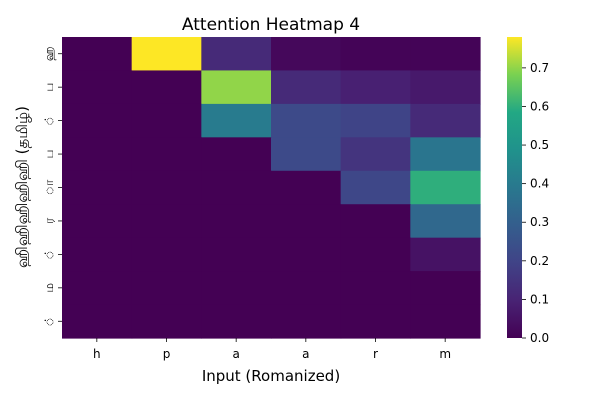  Describe the element at coordinates (375, 321) in the screenshot. I see `heatmap-cell-r8-c4` at that location.